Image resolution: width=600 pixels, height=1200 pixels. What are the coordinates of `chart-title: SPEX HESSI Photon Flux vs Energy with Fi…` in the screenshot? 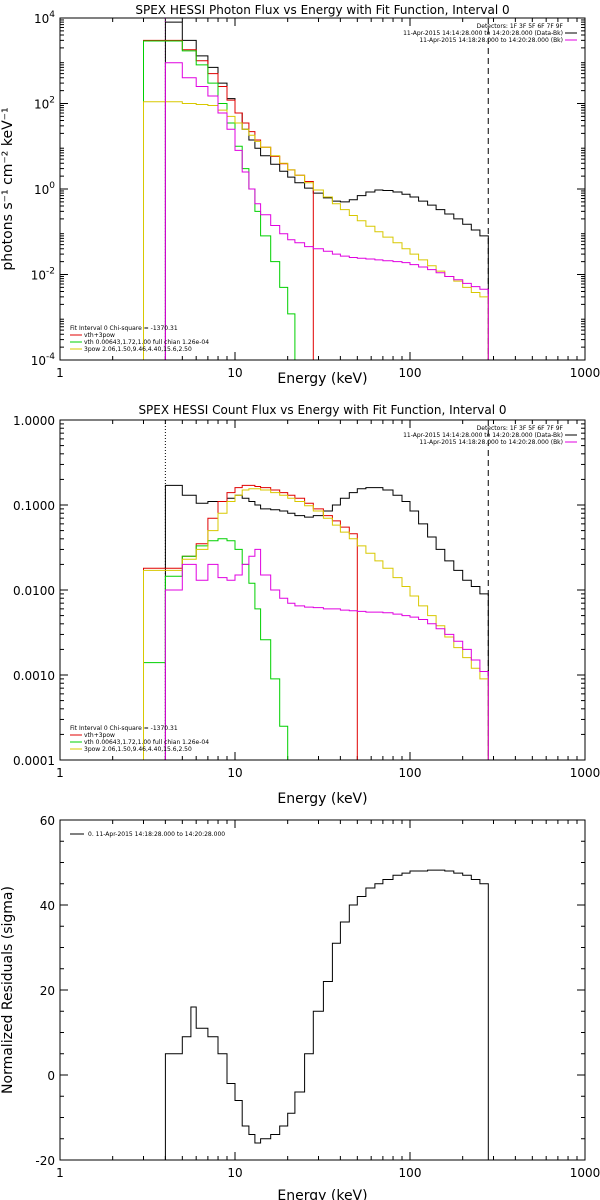 It's located at (322, 10).